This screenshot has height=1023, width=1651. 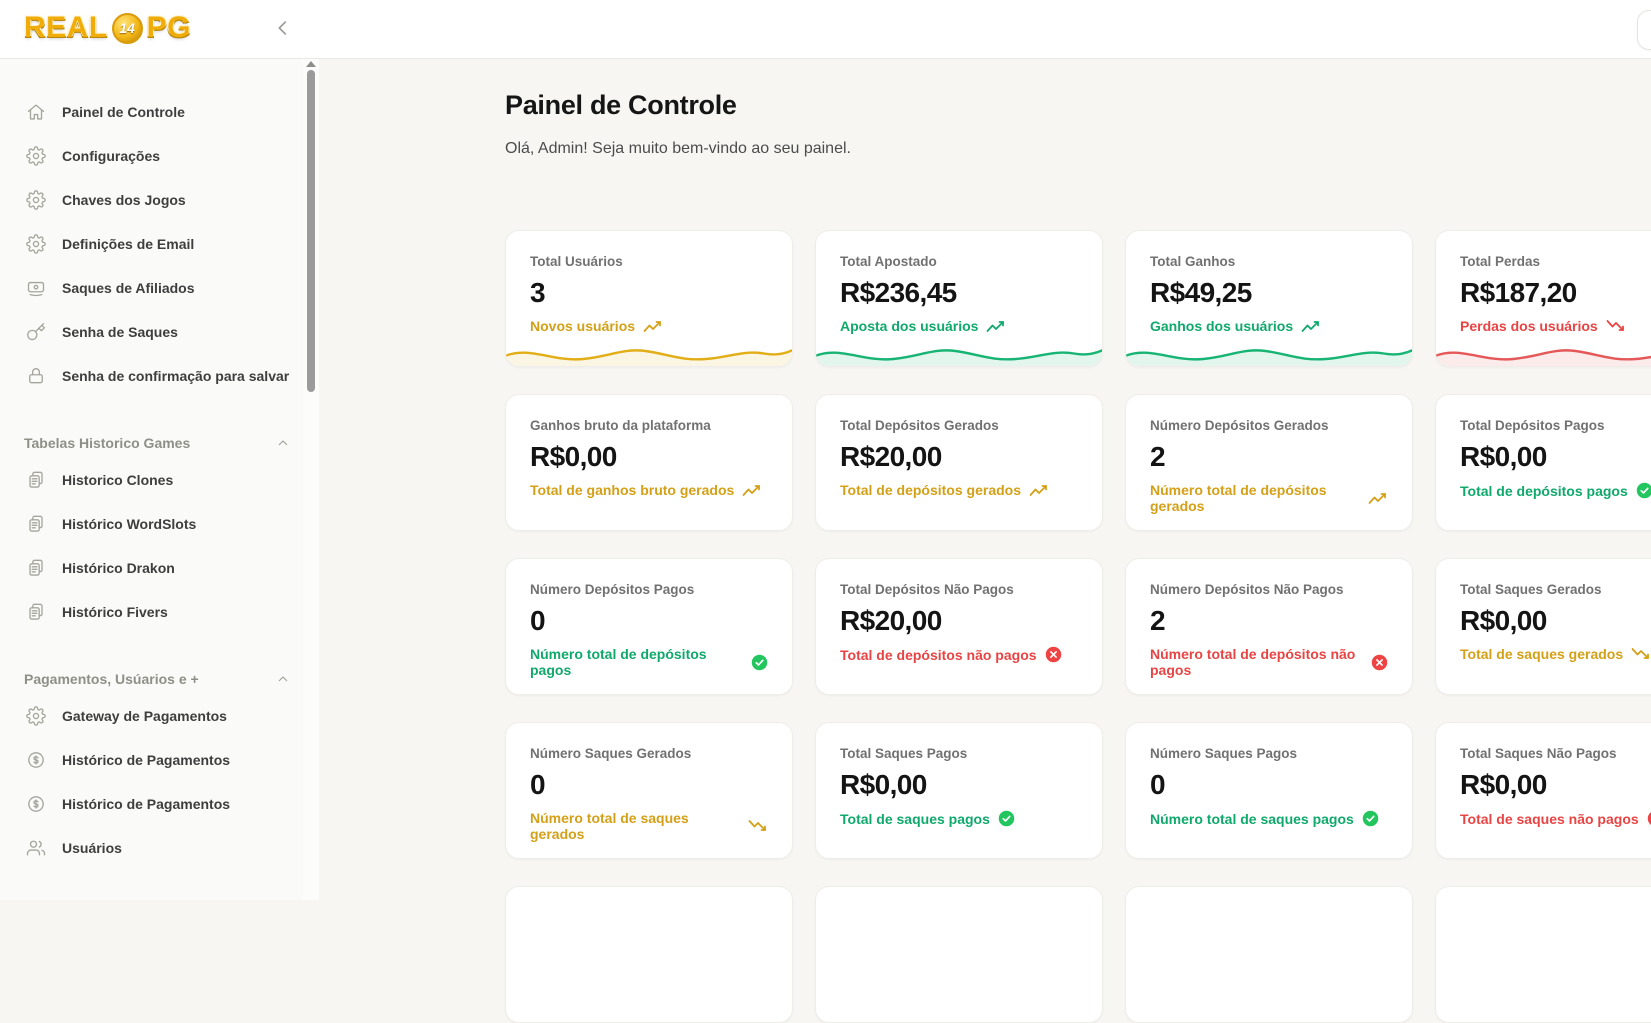 What do you see at coordinates (111, 156) in the screenshot?
I see `sidebar-item-label: Configurações` at bounding box center [111, 156].